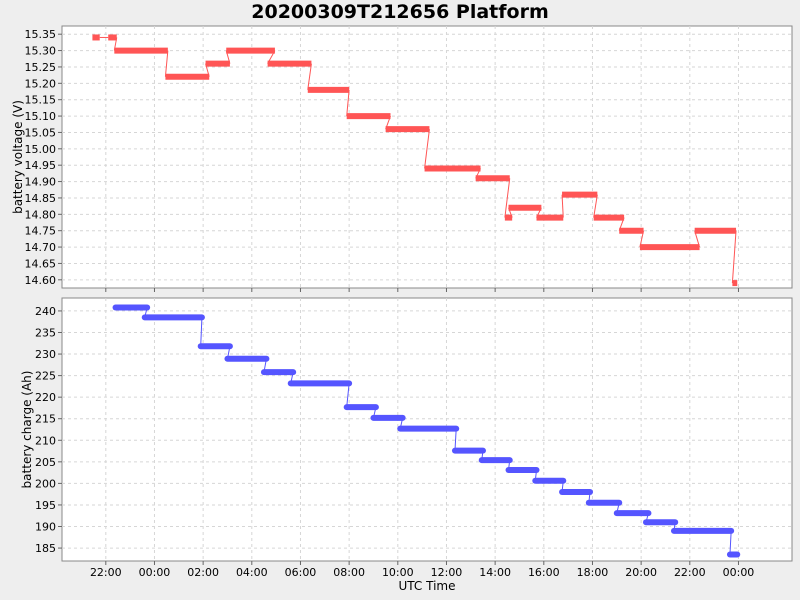  Describe the element at coordinates (398, 572) in the screenshot. I see `charge-xtick-label: 10:00` at that location.